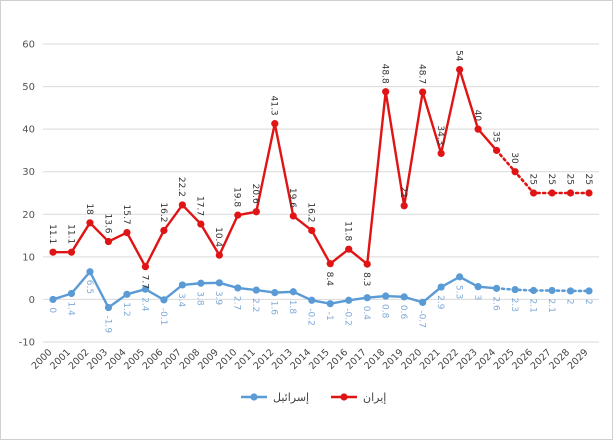  What do you see at coordinates (532, 305) in the screenshot?
I see `data-label: 2.1` at bounding box center [532, 305].